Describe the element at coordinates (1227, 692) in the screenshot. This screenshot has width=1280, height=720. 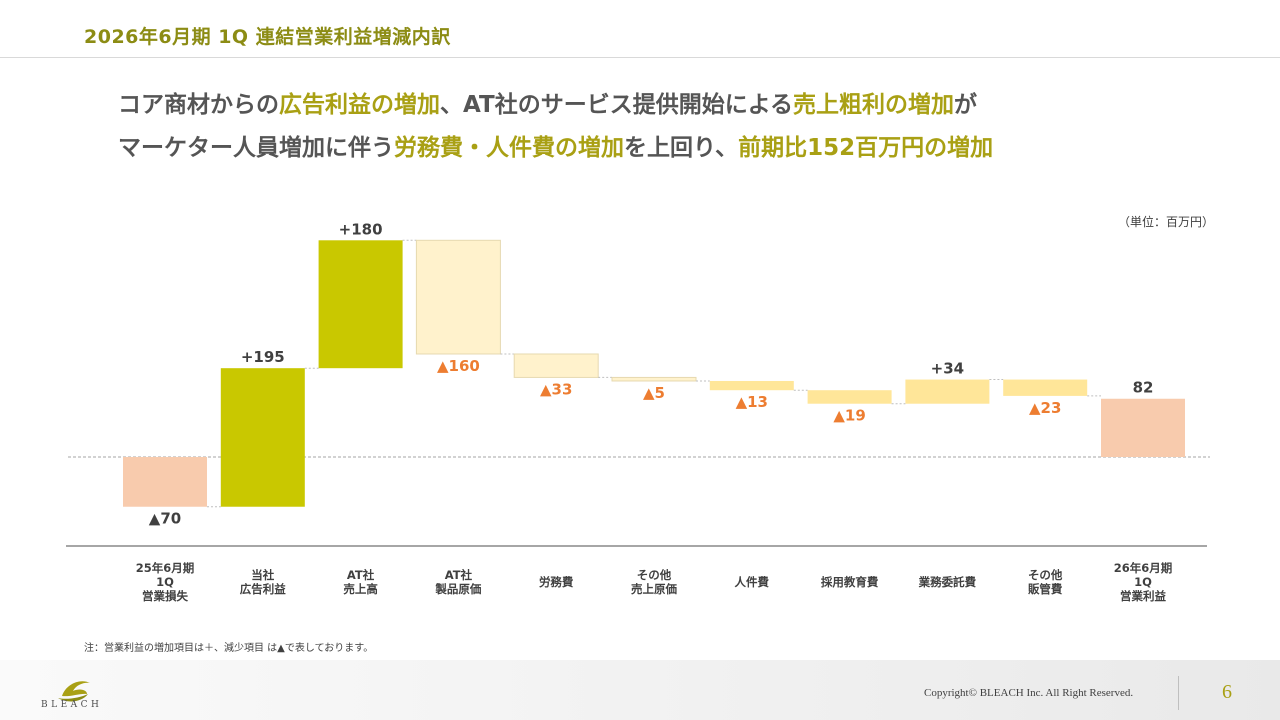
I see `page-number: 6` at that location.